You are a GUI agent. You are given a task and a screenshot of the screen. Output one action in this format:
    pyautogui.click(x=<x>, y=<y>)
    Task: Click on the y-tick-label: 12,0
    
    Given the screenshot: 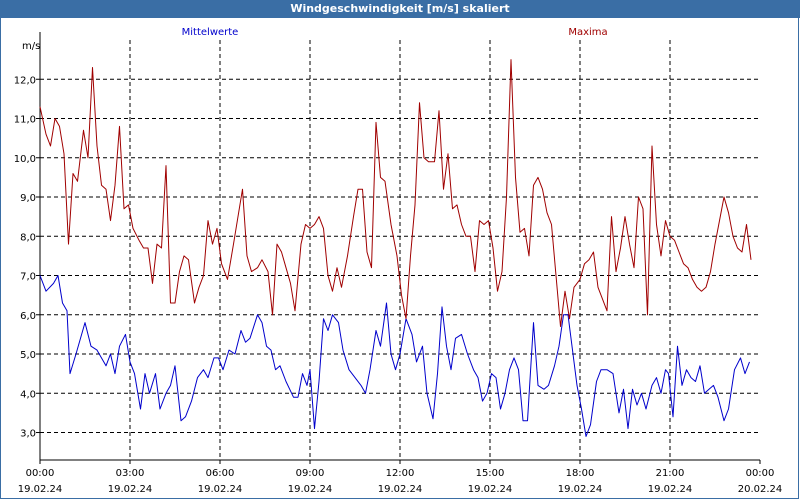 What is the action you would take?
    pyautogui.click(x=25, y=80)
    